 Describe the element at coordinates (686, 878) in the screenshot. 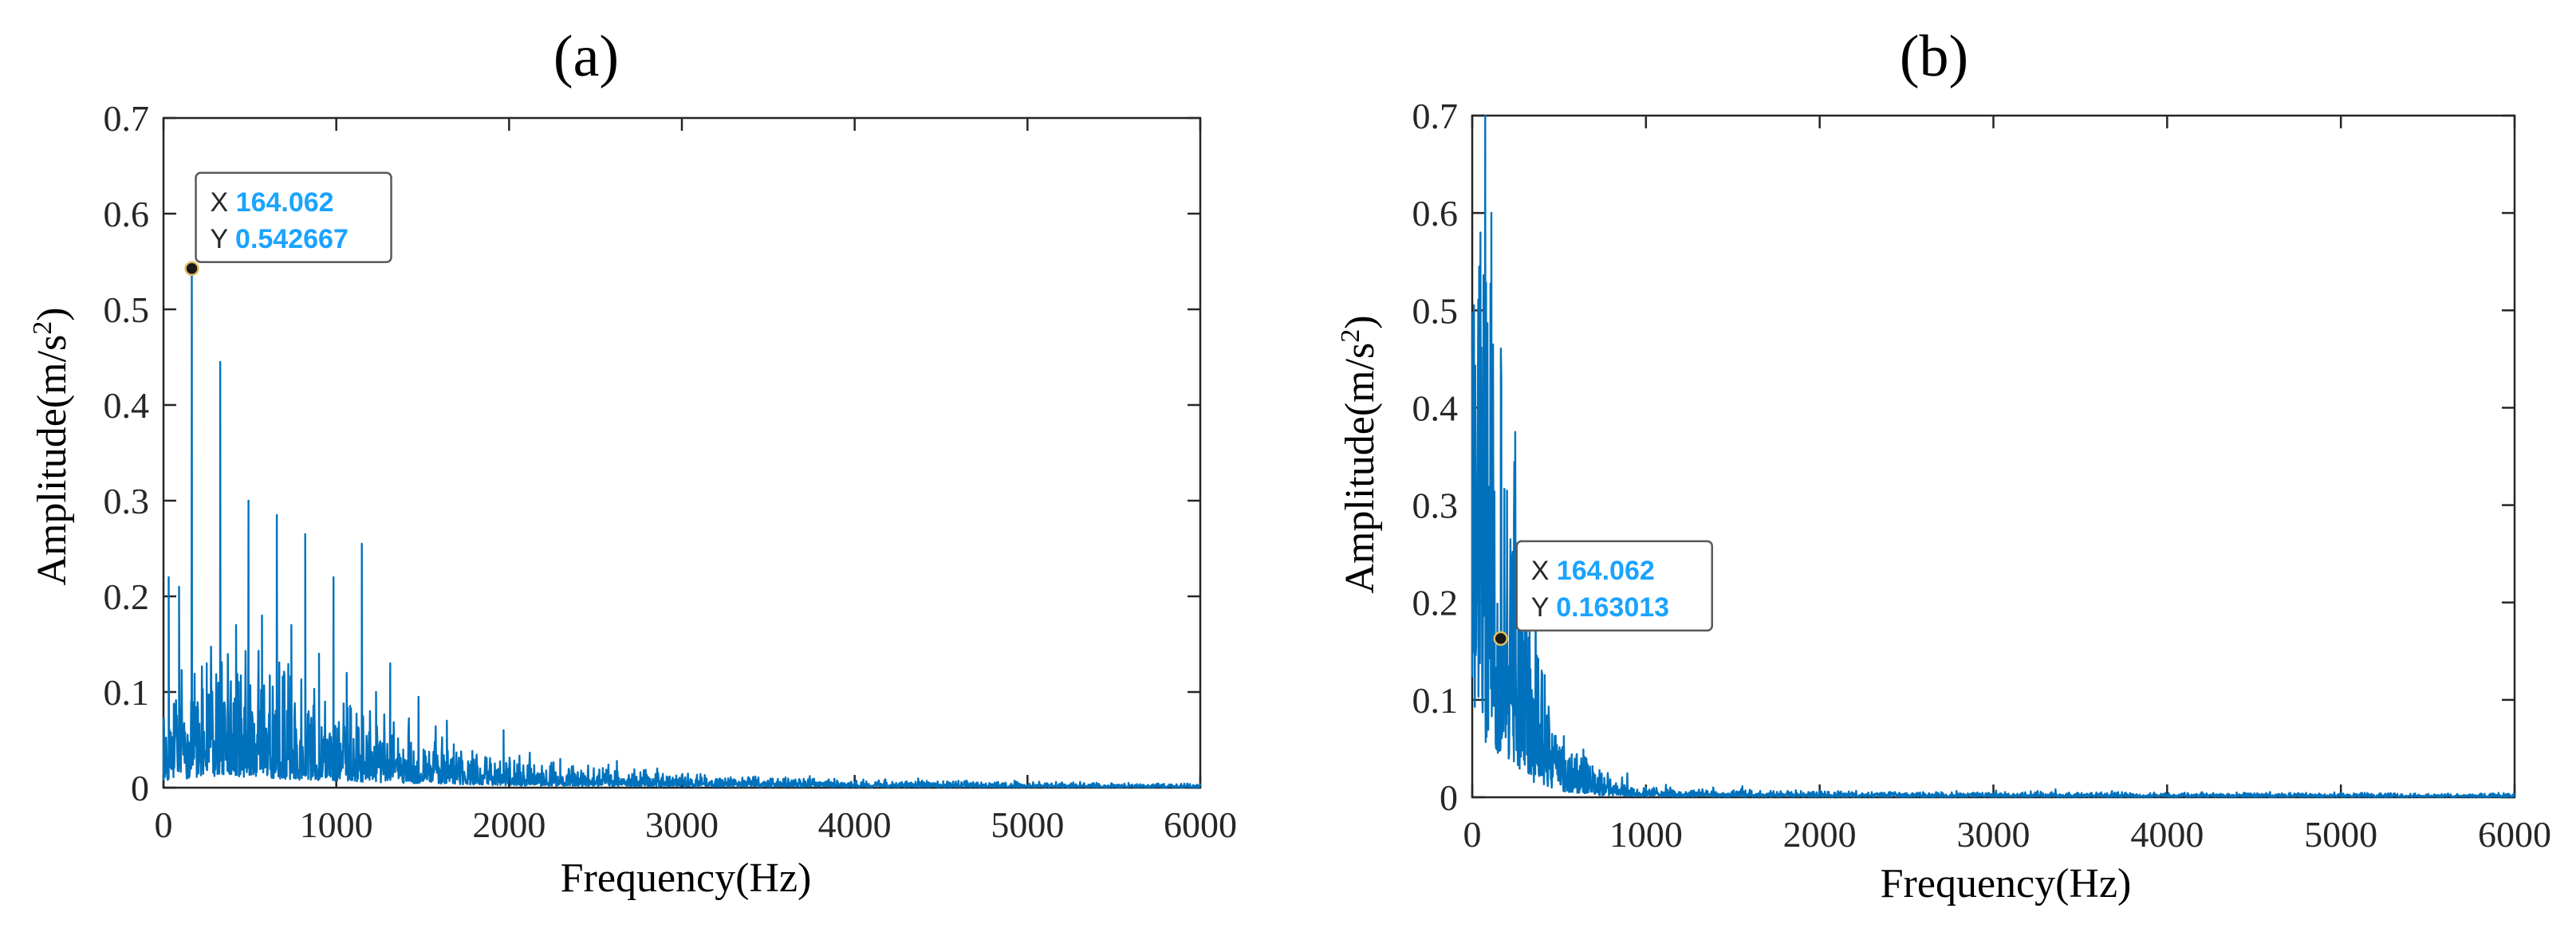

I see `x-axis-label-a: Frequency(Hz)` at that location.